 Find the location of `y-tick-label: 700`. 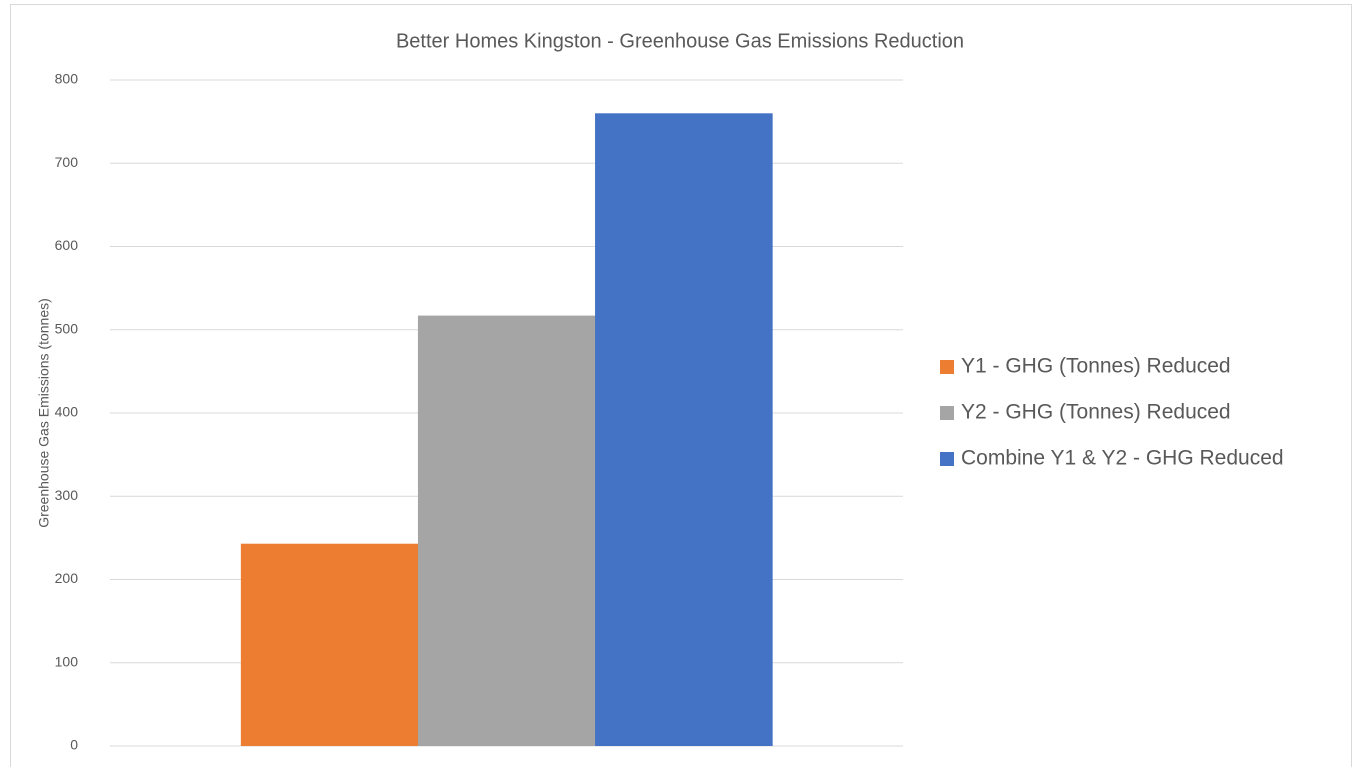

y-tick-label: 700 is located at coordinates (67, 162).